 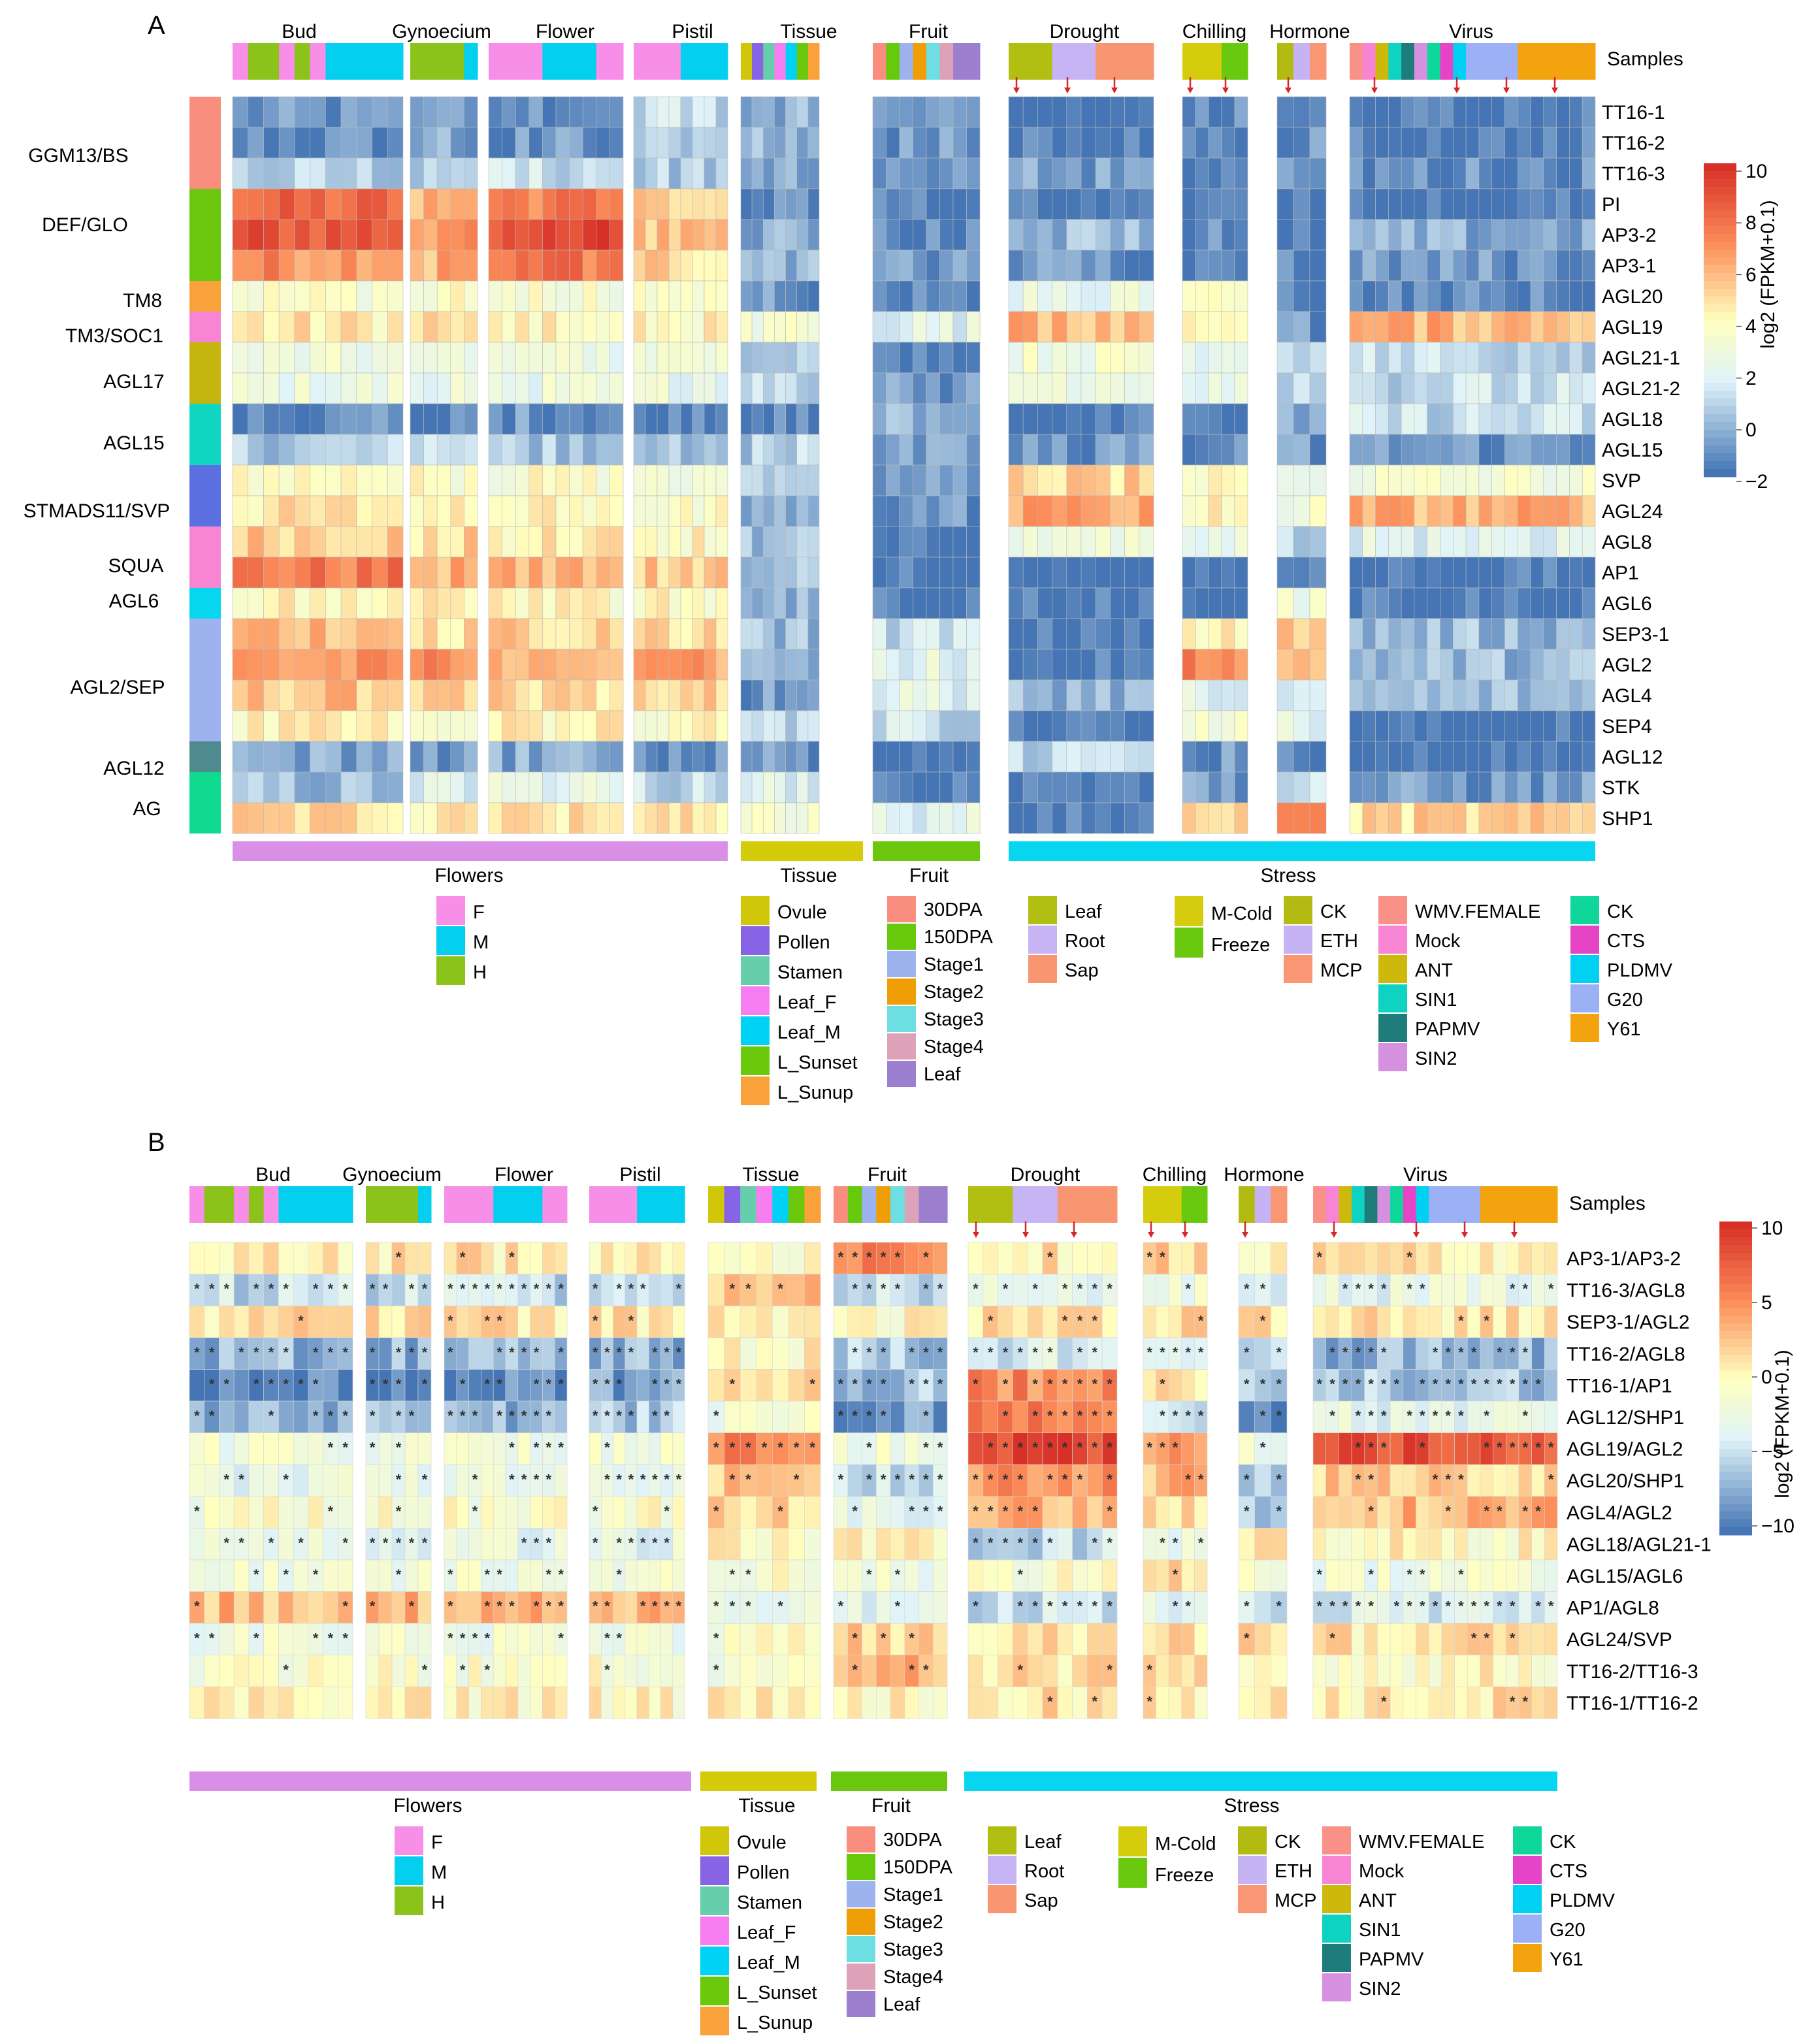 I want to click on arrow-head, so click(x=1067, y=90).